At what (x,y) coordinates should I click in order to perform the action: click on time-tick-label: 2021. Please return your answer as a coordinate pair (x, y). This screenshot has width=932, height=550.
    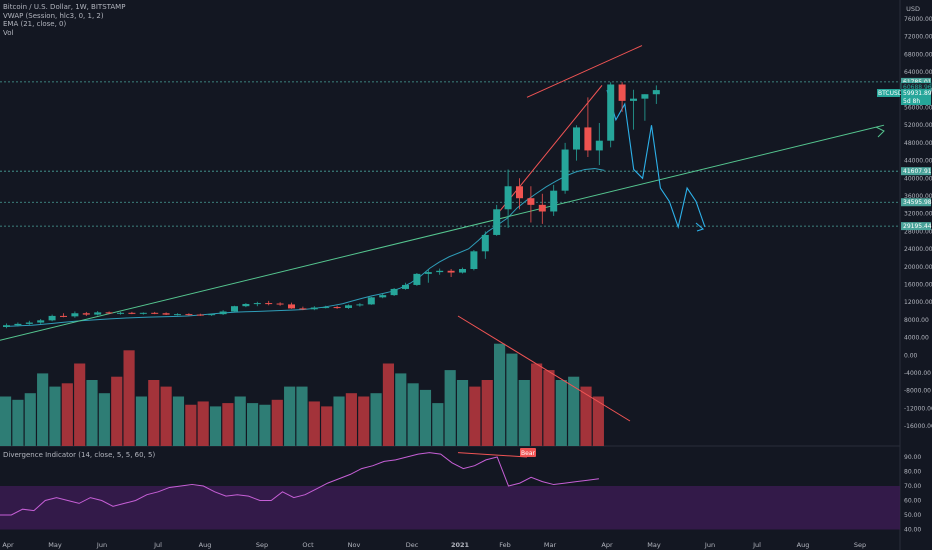
    Looking at the image, I should click on (460, 545).